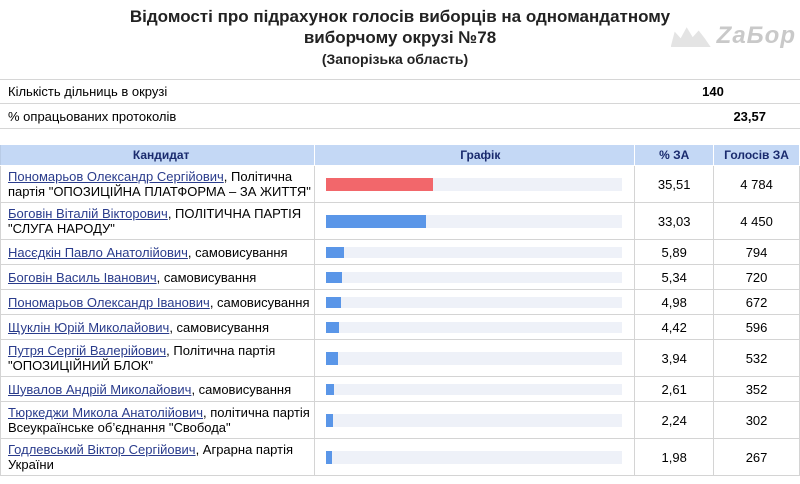 The height and width of the screenshot is (484, 800). I want to click on candidate-name-link: Боговін Віталій Вікторович, so click(88, 213).